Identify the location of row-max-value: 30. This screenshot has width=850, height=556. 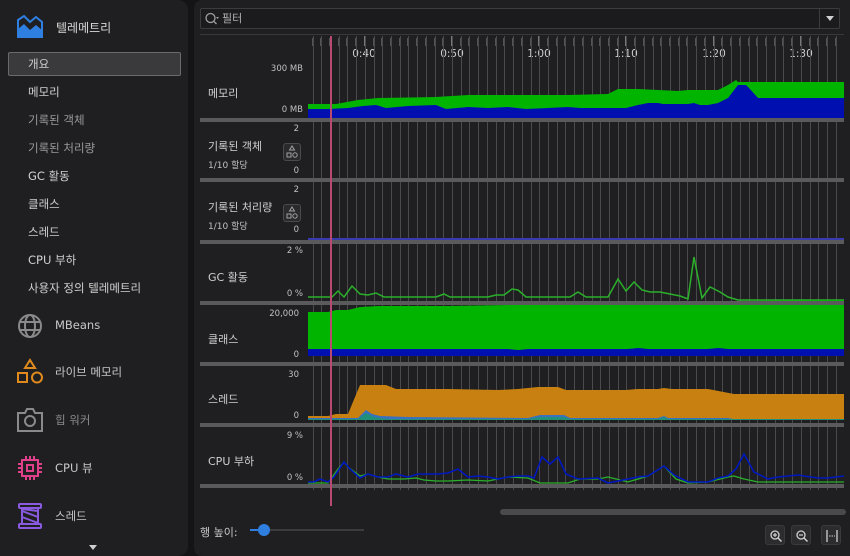
(293, 375).